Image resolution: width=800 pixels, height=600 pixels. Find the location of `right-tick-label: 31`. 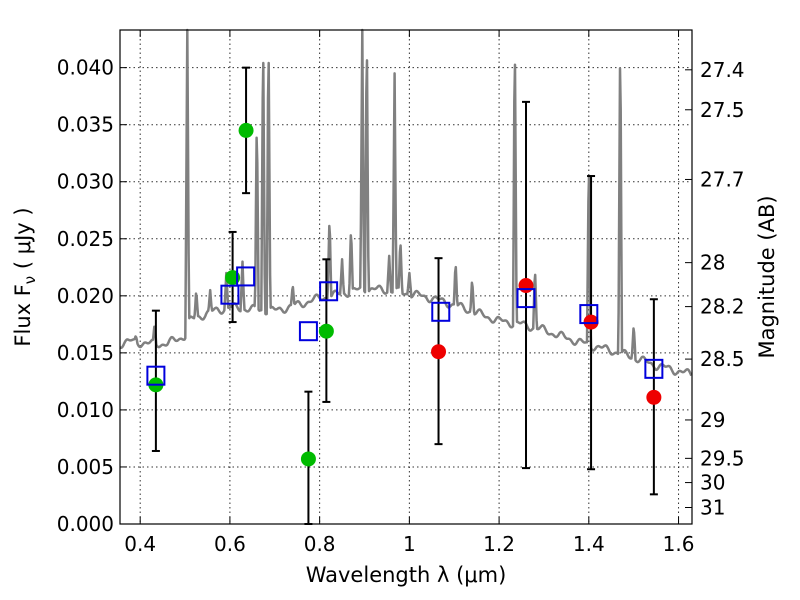

right-tick-label: 31 is located at coordinates (712, 508).